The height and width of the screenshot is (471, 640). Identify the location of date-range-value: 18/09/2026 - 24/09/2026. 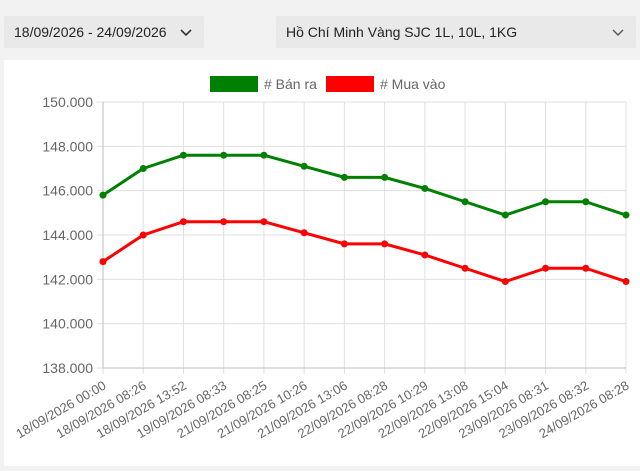
(90, 32).